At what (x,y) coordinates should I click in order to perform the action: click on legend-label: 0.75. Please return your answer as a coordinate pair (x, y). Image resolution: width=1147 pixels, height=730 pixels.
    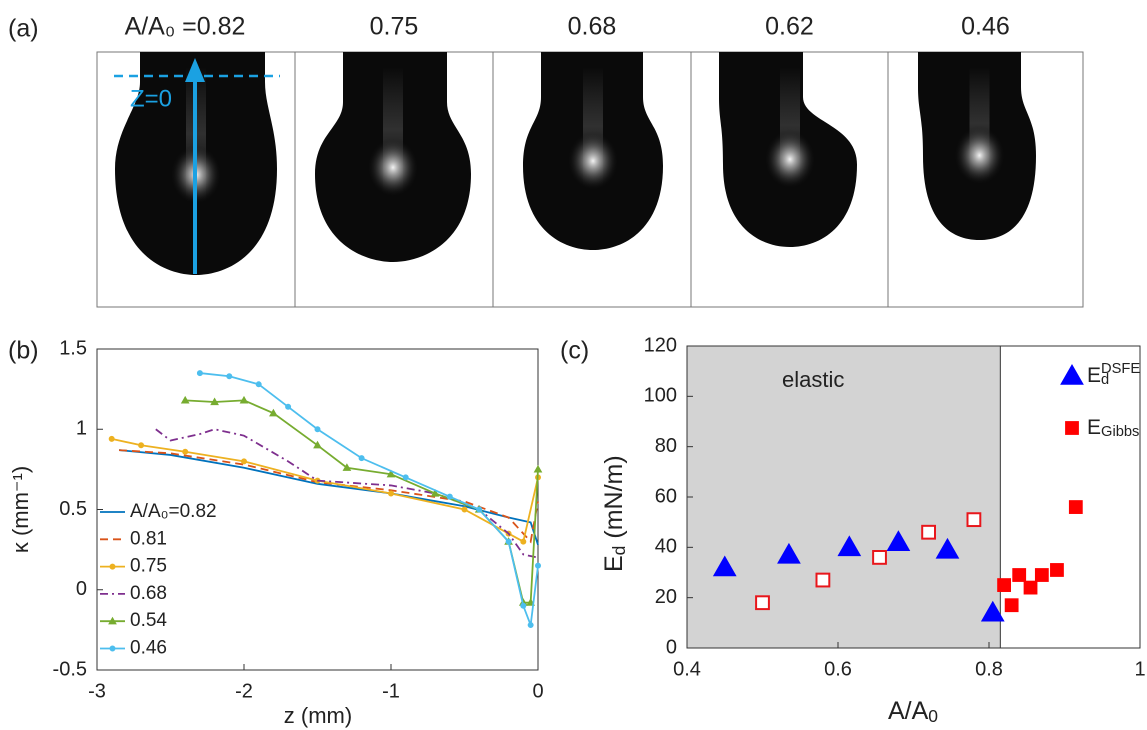
    Looking at the image, I should click on (148, 566).